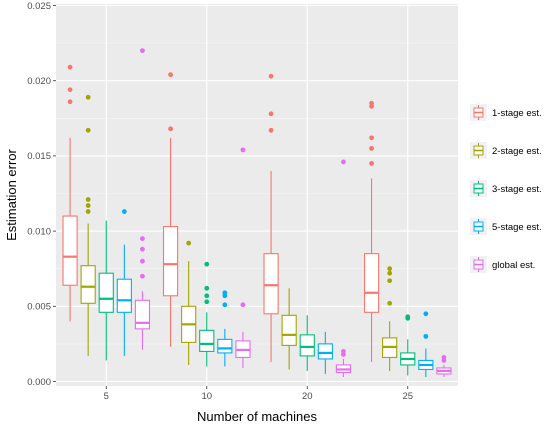 This screenshot has height=426, width=550. I want to click on y-tick-label: 0.010, so click(39, 231).